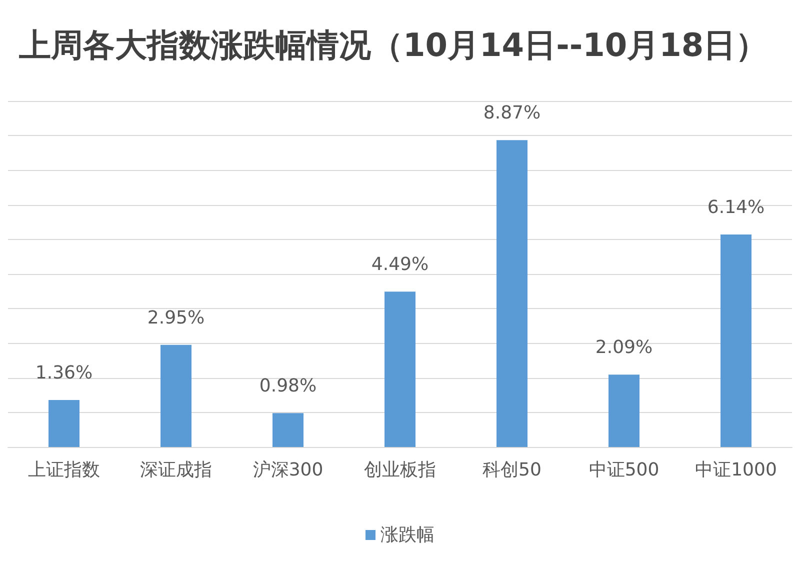 The height and width of the screenshot is (571, 800). What do you see at coordinates (393, 45) in the screenshot?
I see `chart-title: 上周各大指数涨跌幅情况（10月14日--10月18日）` at bounding box center [393, 45].